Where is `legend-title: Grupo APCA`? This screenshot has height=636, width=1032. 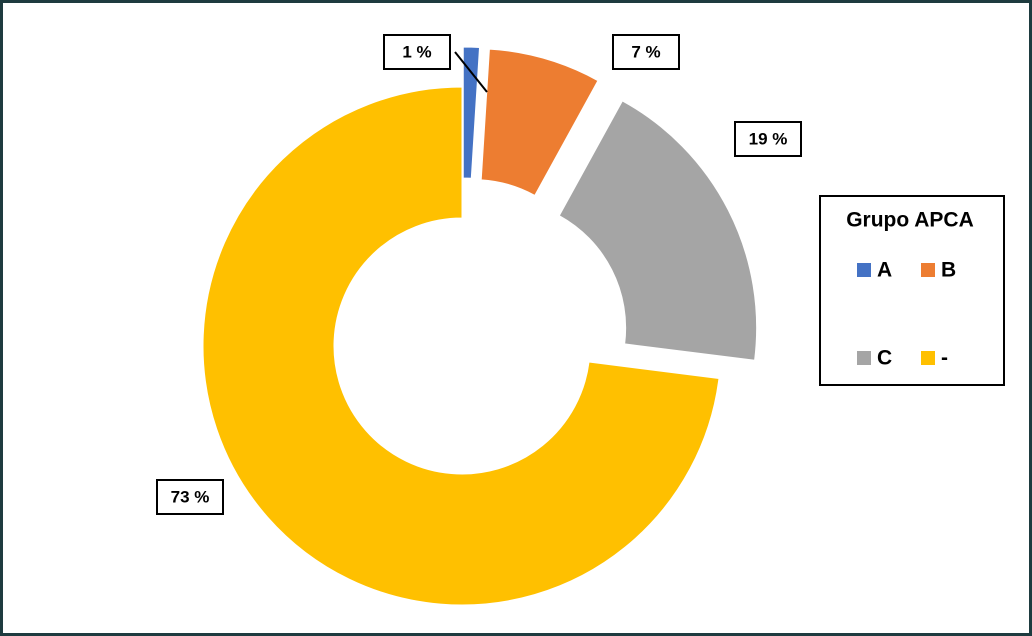
legend-title: Grupo APCA is located at coordinates (910, 220).